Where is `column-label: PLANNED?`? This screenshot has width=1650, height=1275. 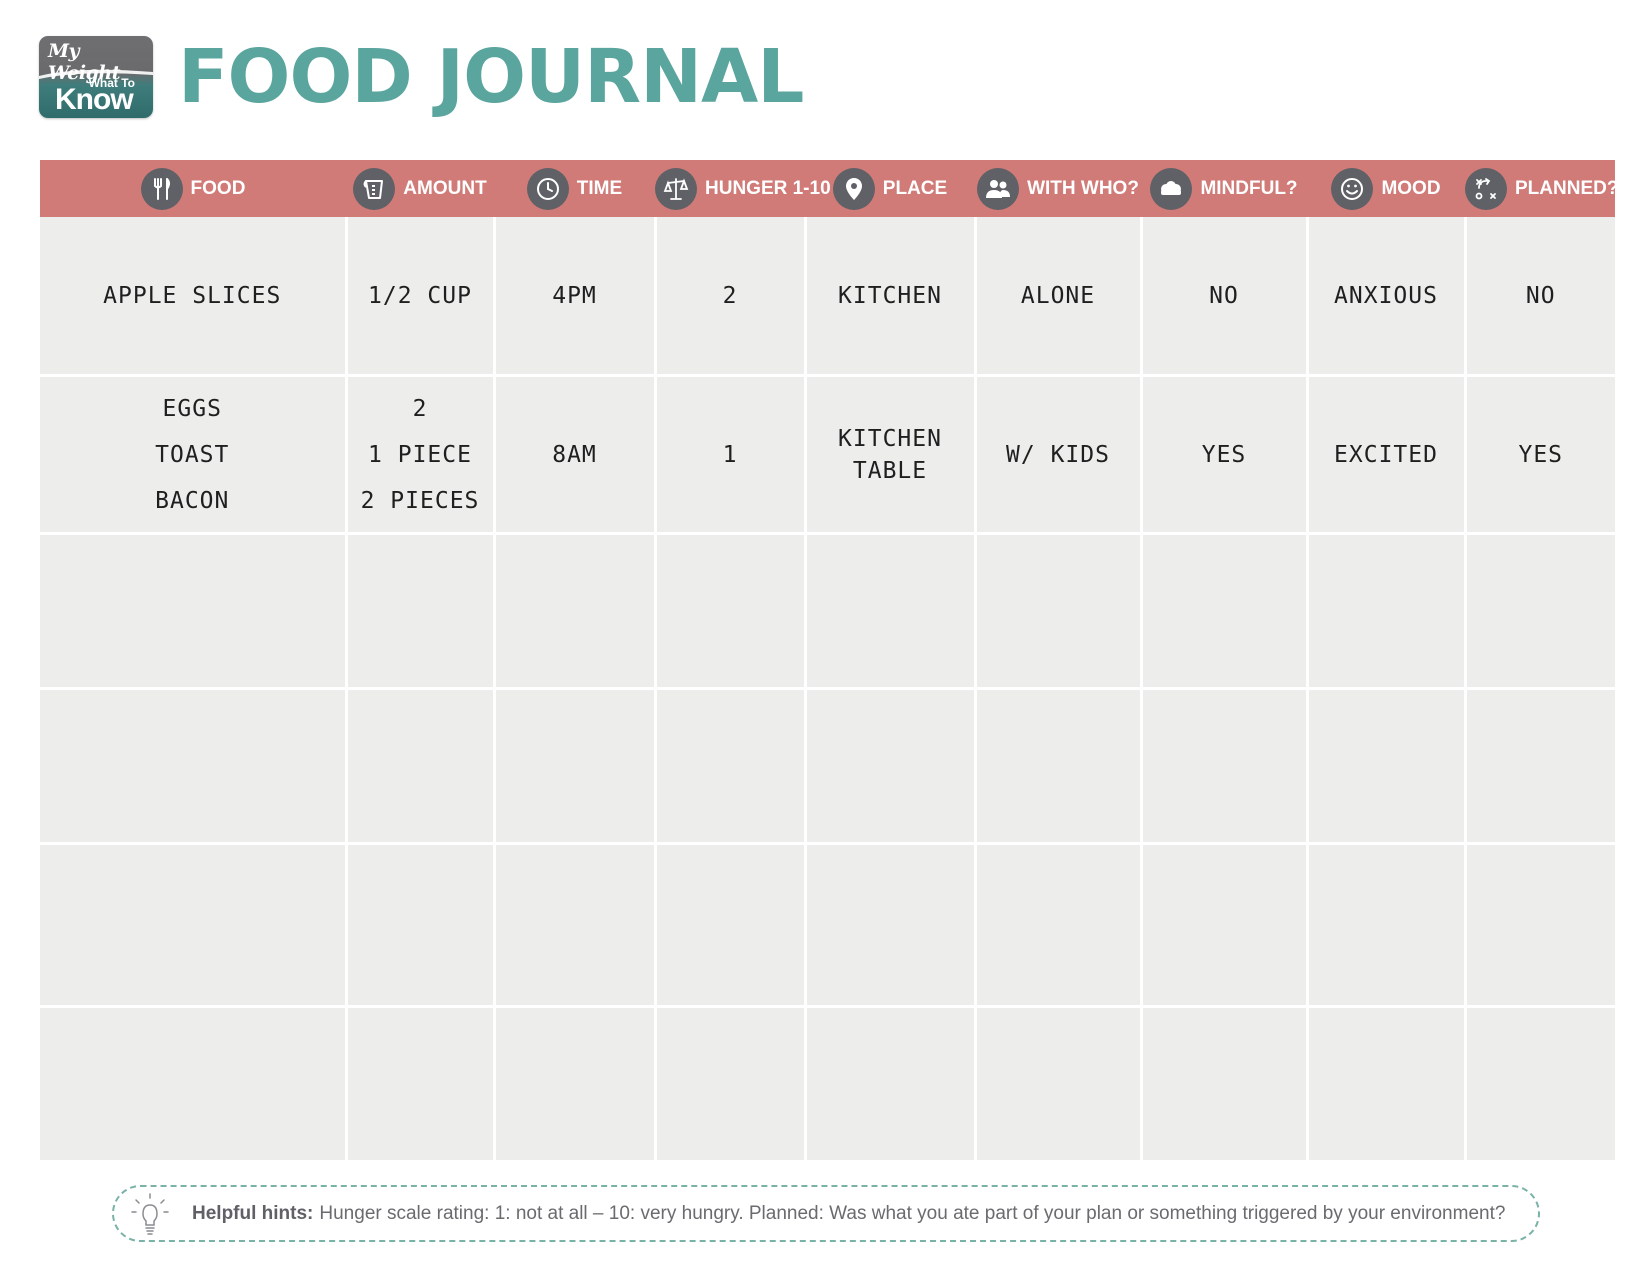 column-label: PLANNED? is located at coordinates (1567, 188).